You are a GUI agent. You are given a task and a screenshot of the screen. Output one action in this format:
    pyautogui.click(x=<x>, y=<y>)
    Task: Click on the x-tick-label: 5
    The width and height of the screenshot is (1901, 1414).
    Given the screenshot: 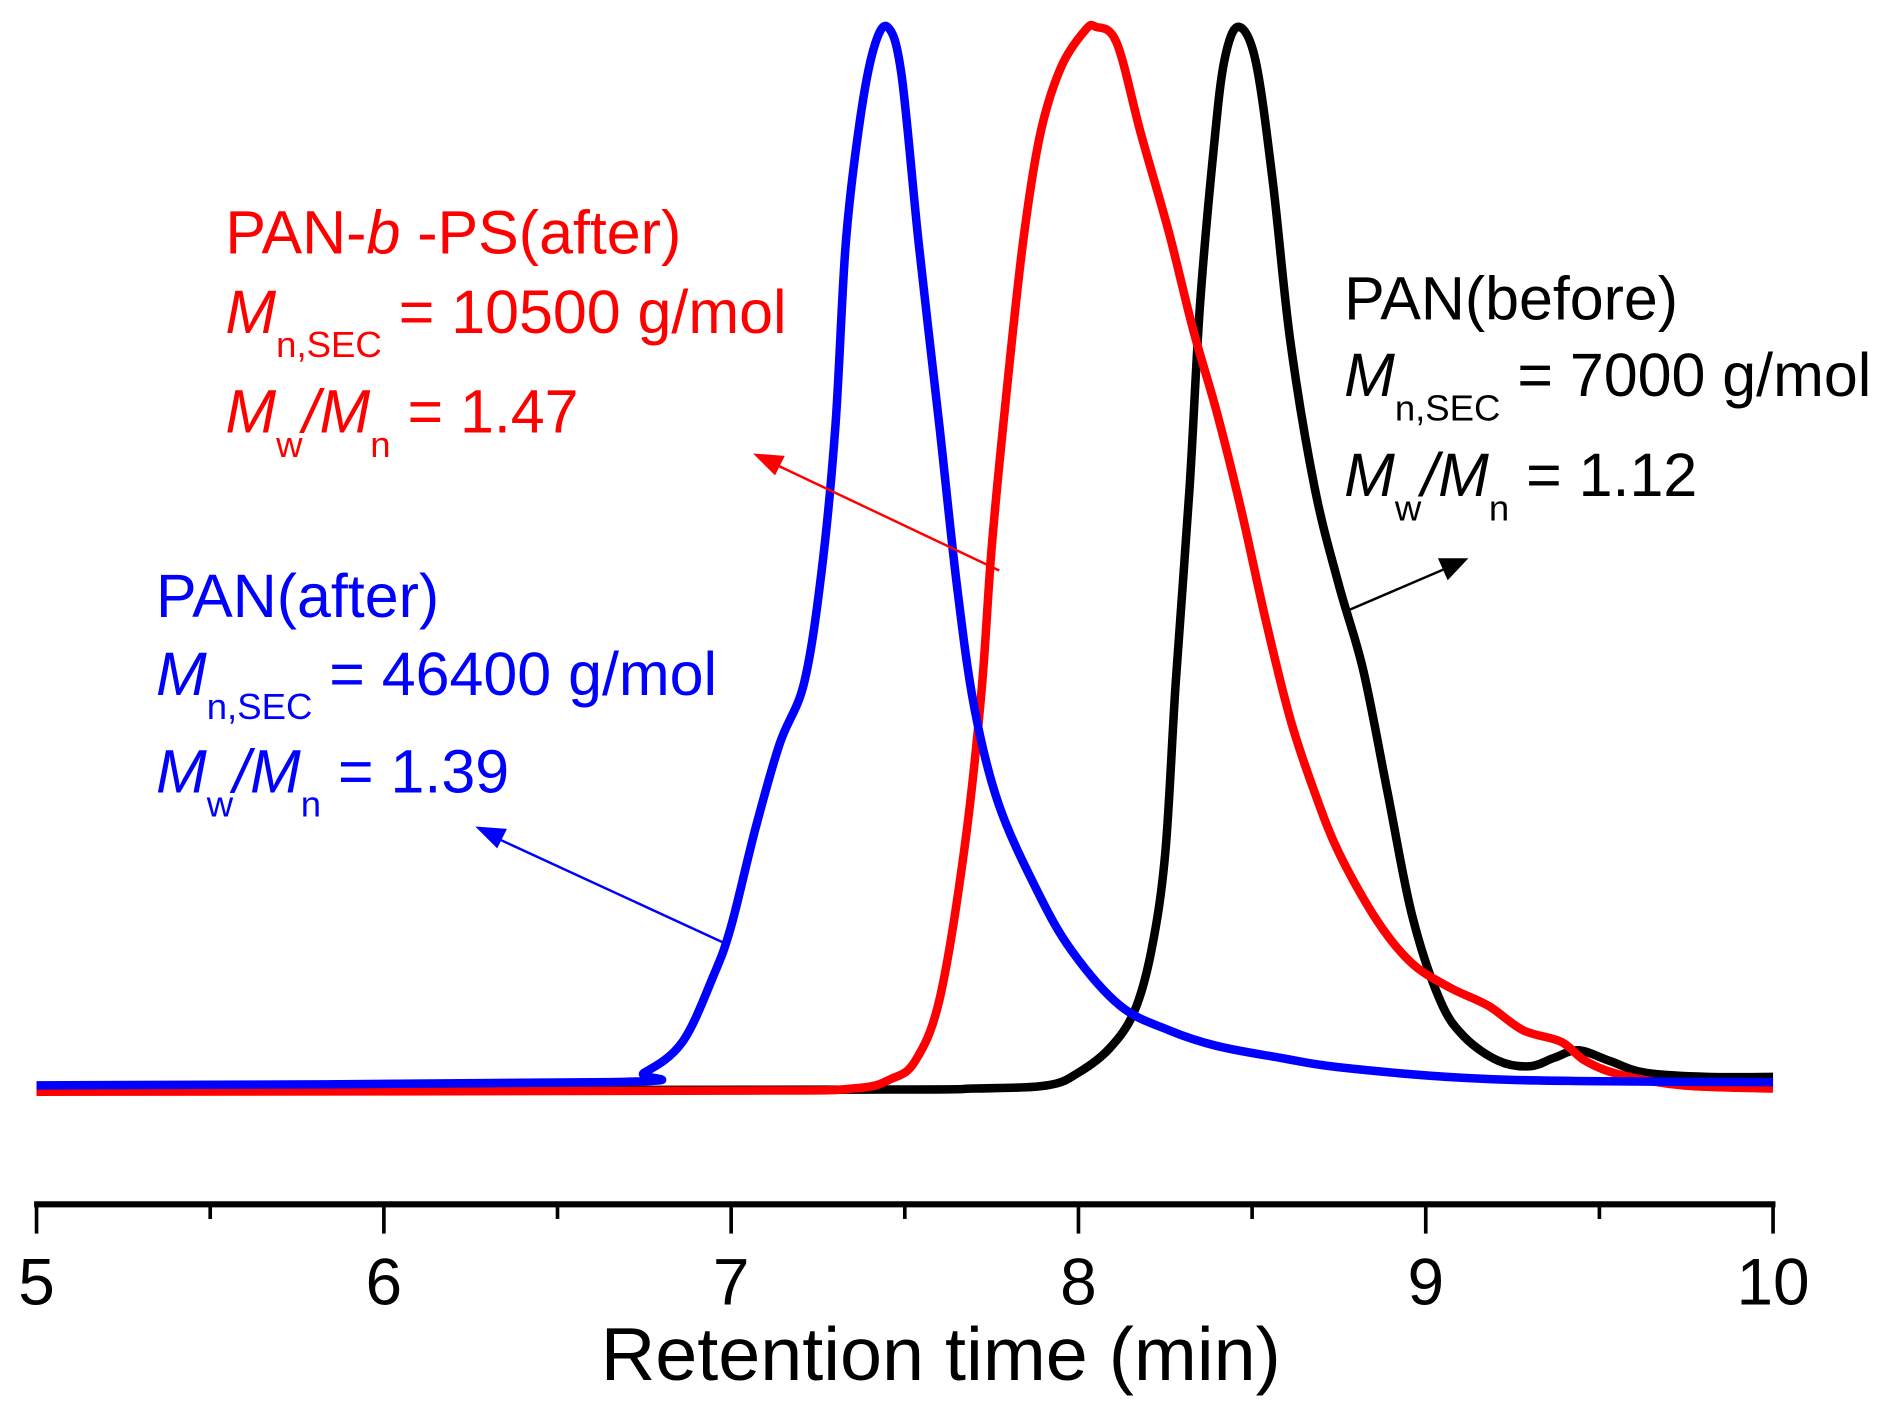 What is the action you would take?
    pyautogui.click(x=36, y=1281)
    